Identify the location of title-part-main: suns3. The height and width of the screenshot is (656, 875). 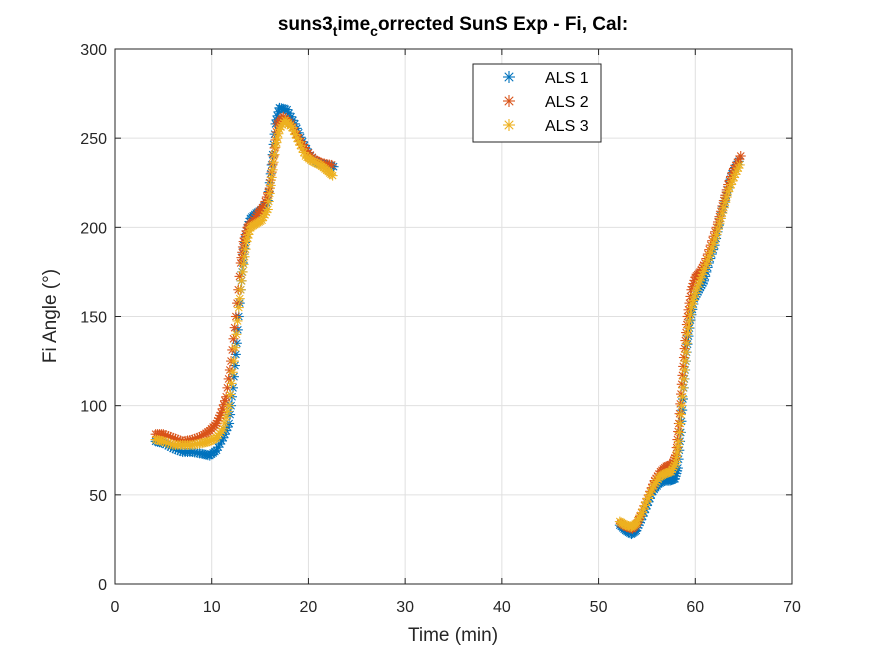
(305, 24).